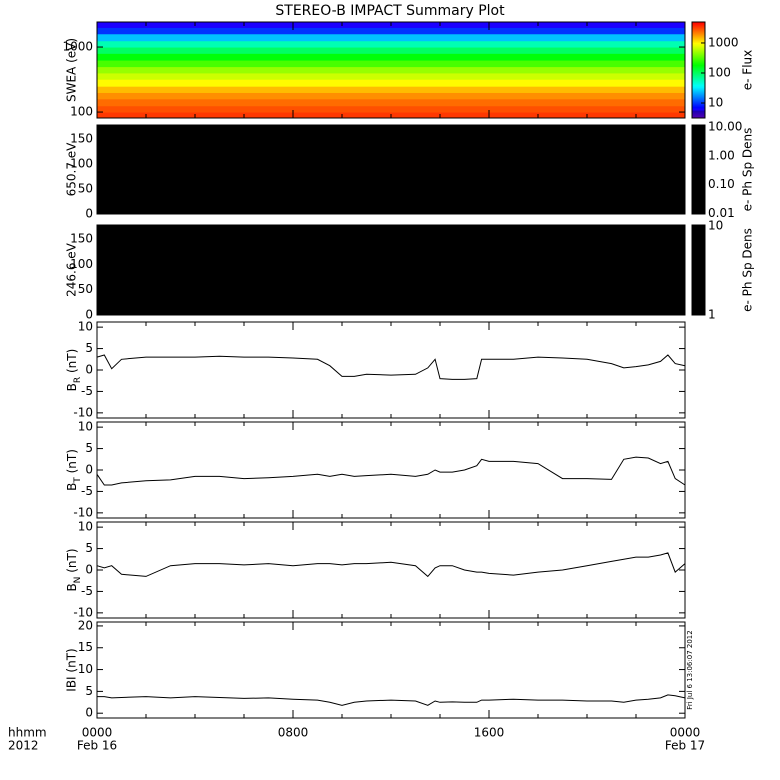  What do you see at coordinates (721, 184) in the screenshot?
I see `colorbar-tick-label: 0.10` at bounding box center [721, 184].